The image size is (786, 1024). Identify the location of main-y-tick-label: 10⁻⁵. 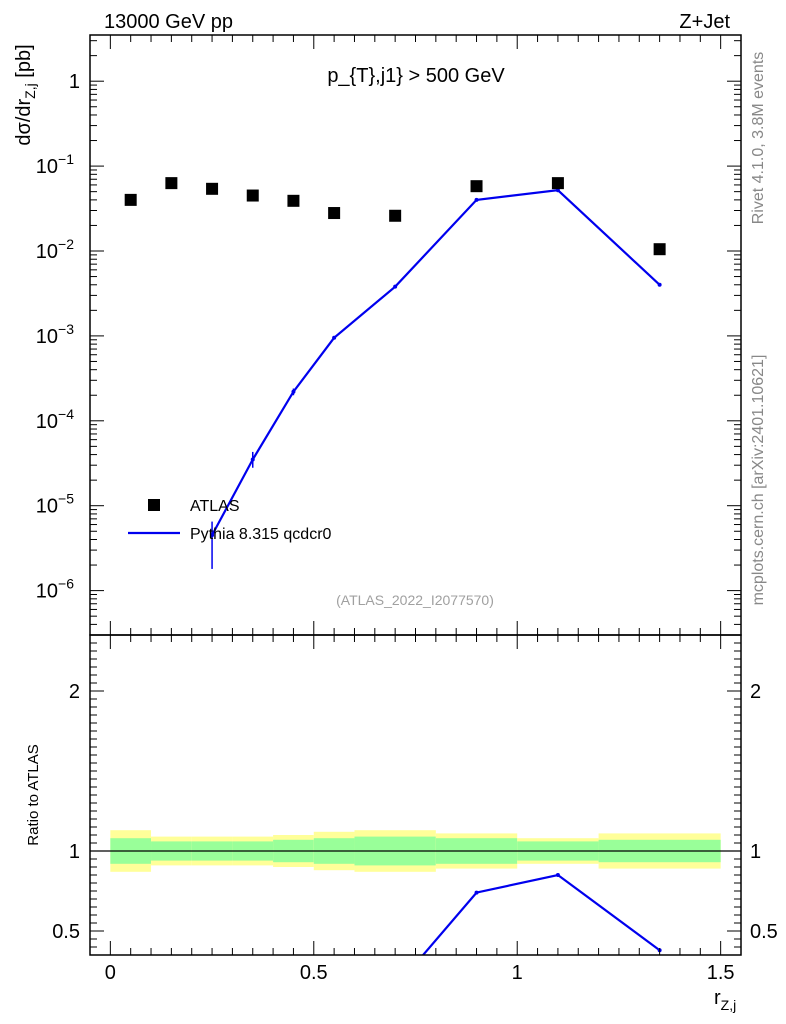
(55, 504).